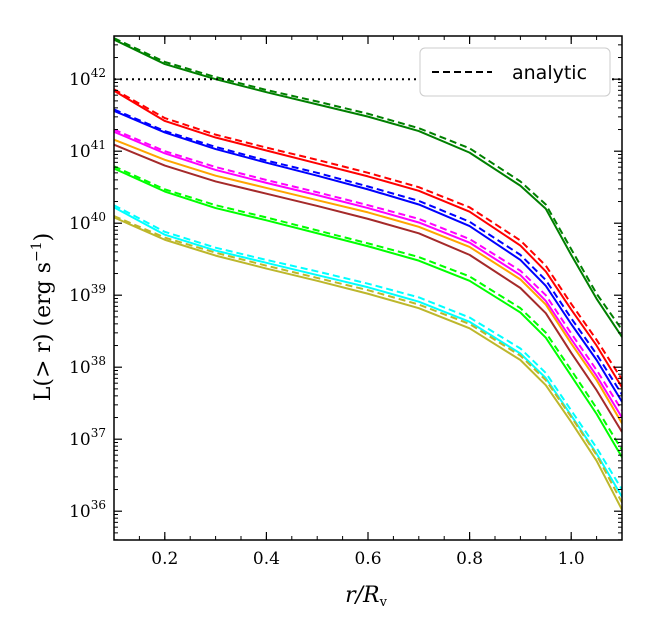  What do you see at coordinates (87, 78) in the screenshot?
I see `y-tick-label: 1042` at bounding box center [87, 78].